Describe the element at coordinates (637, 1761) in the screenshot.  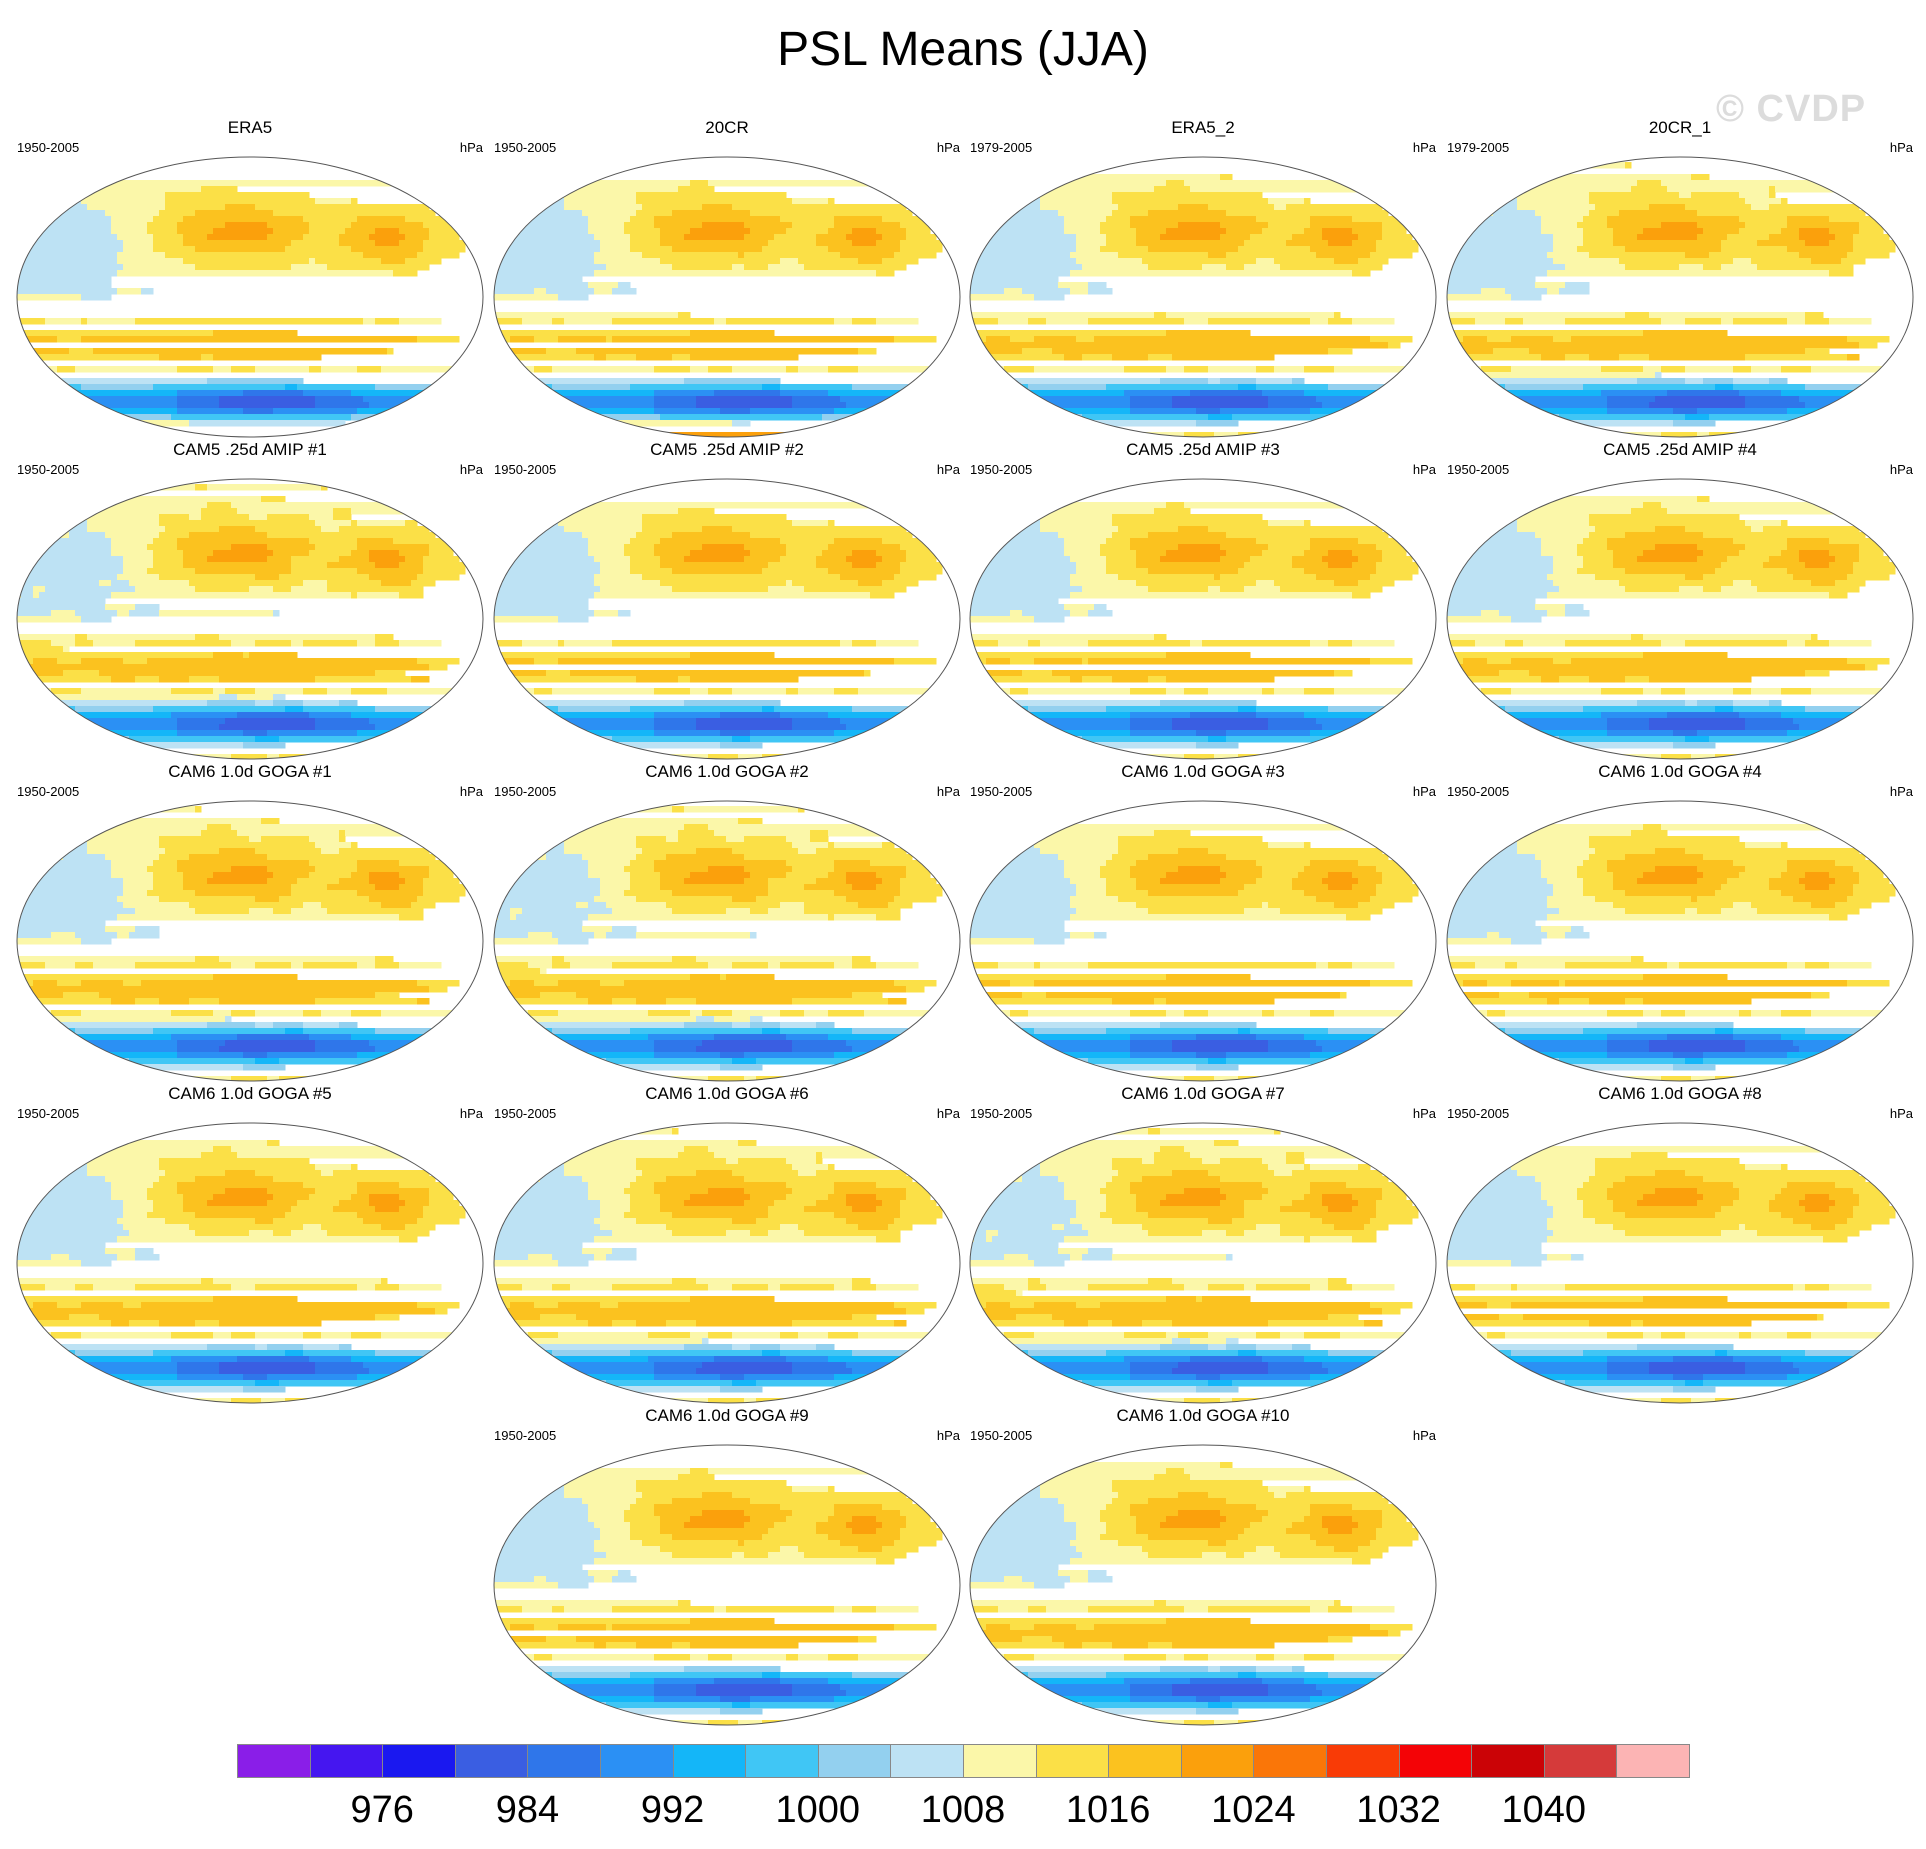
I see `colorbar-swatch` at that location.